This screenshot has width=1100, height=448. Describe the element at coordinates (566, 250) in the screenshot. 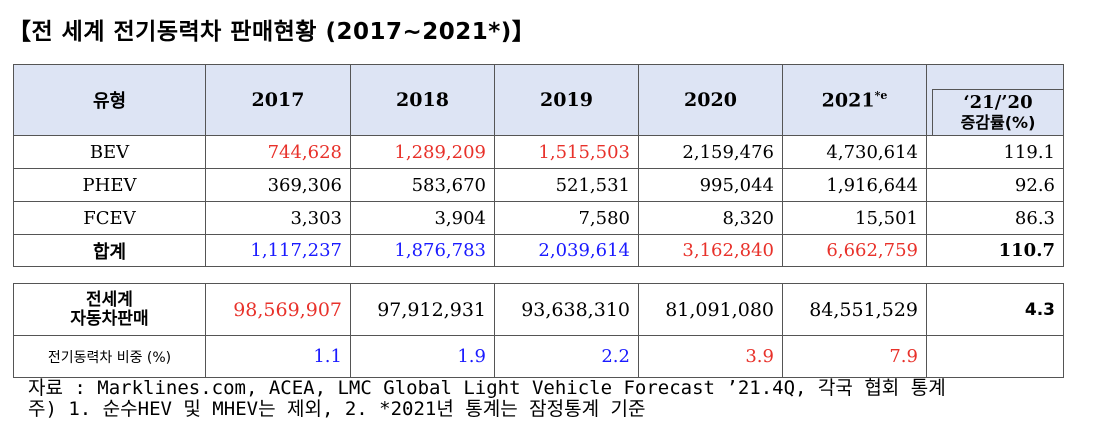

I see `cell-value: 2,039,614` at that location.